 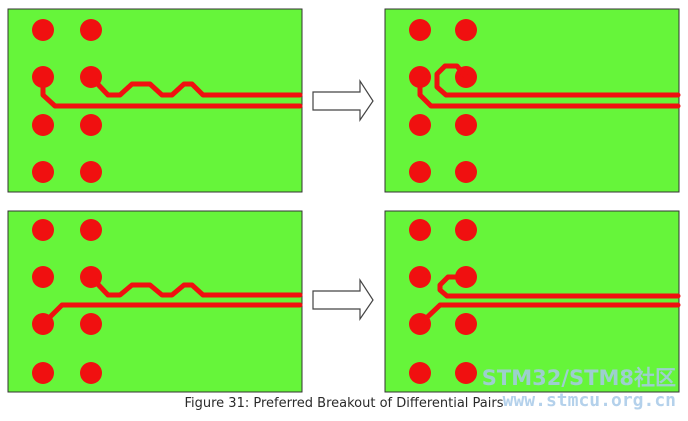 What do you see at coordinates (589, 400) in the screenshot?
I see `watermark-site: www.stmcu.org.cn` at bounding box center [589, 400].